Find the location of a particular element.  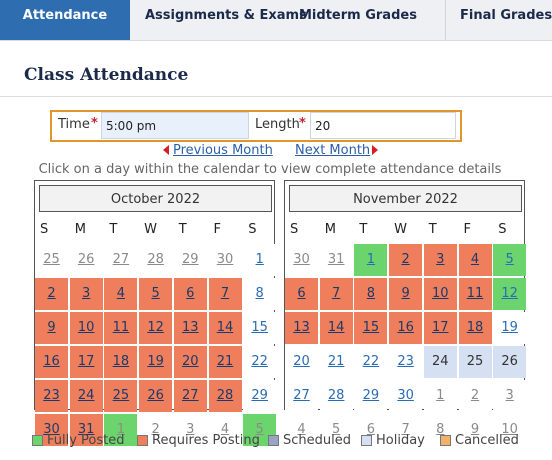

legend-label: Requires Posting is located at coordinates (206, 440).